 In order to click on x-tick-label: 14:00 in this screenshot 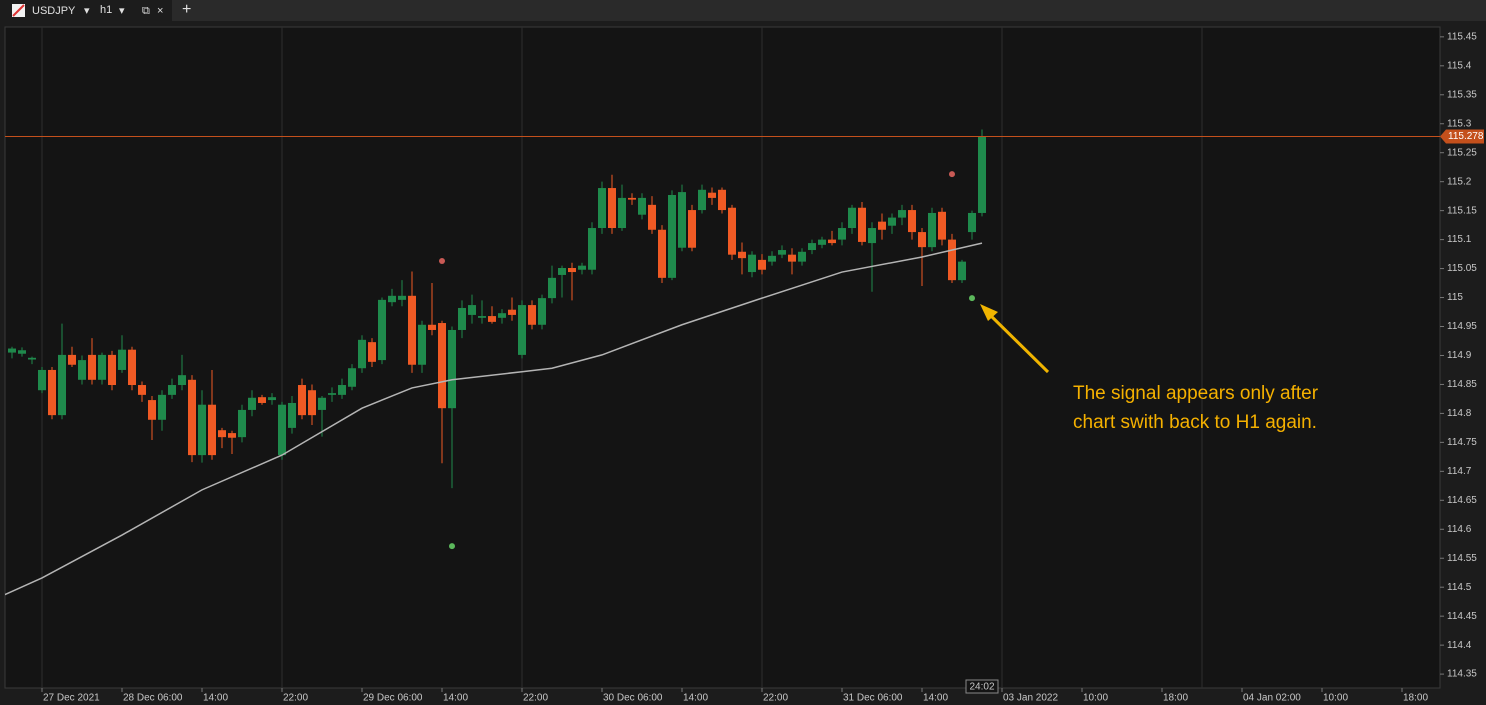, I will do `click(695, 698)`.